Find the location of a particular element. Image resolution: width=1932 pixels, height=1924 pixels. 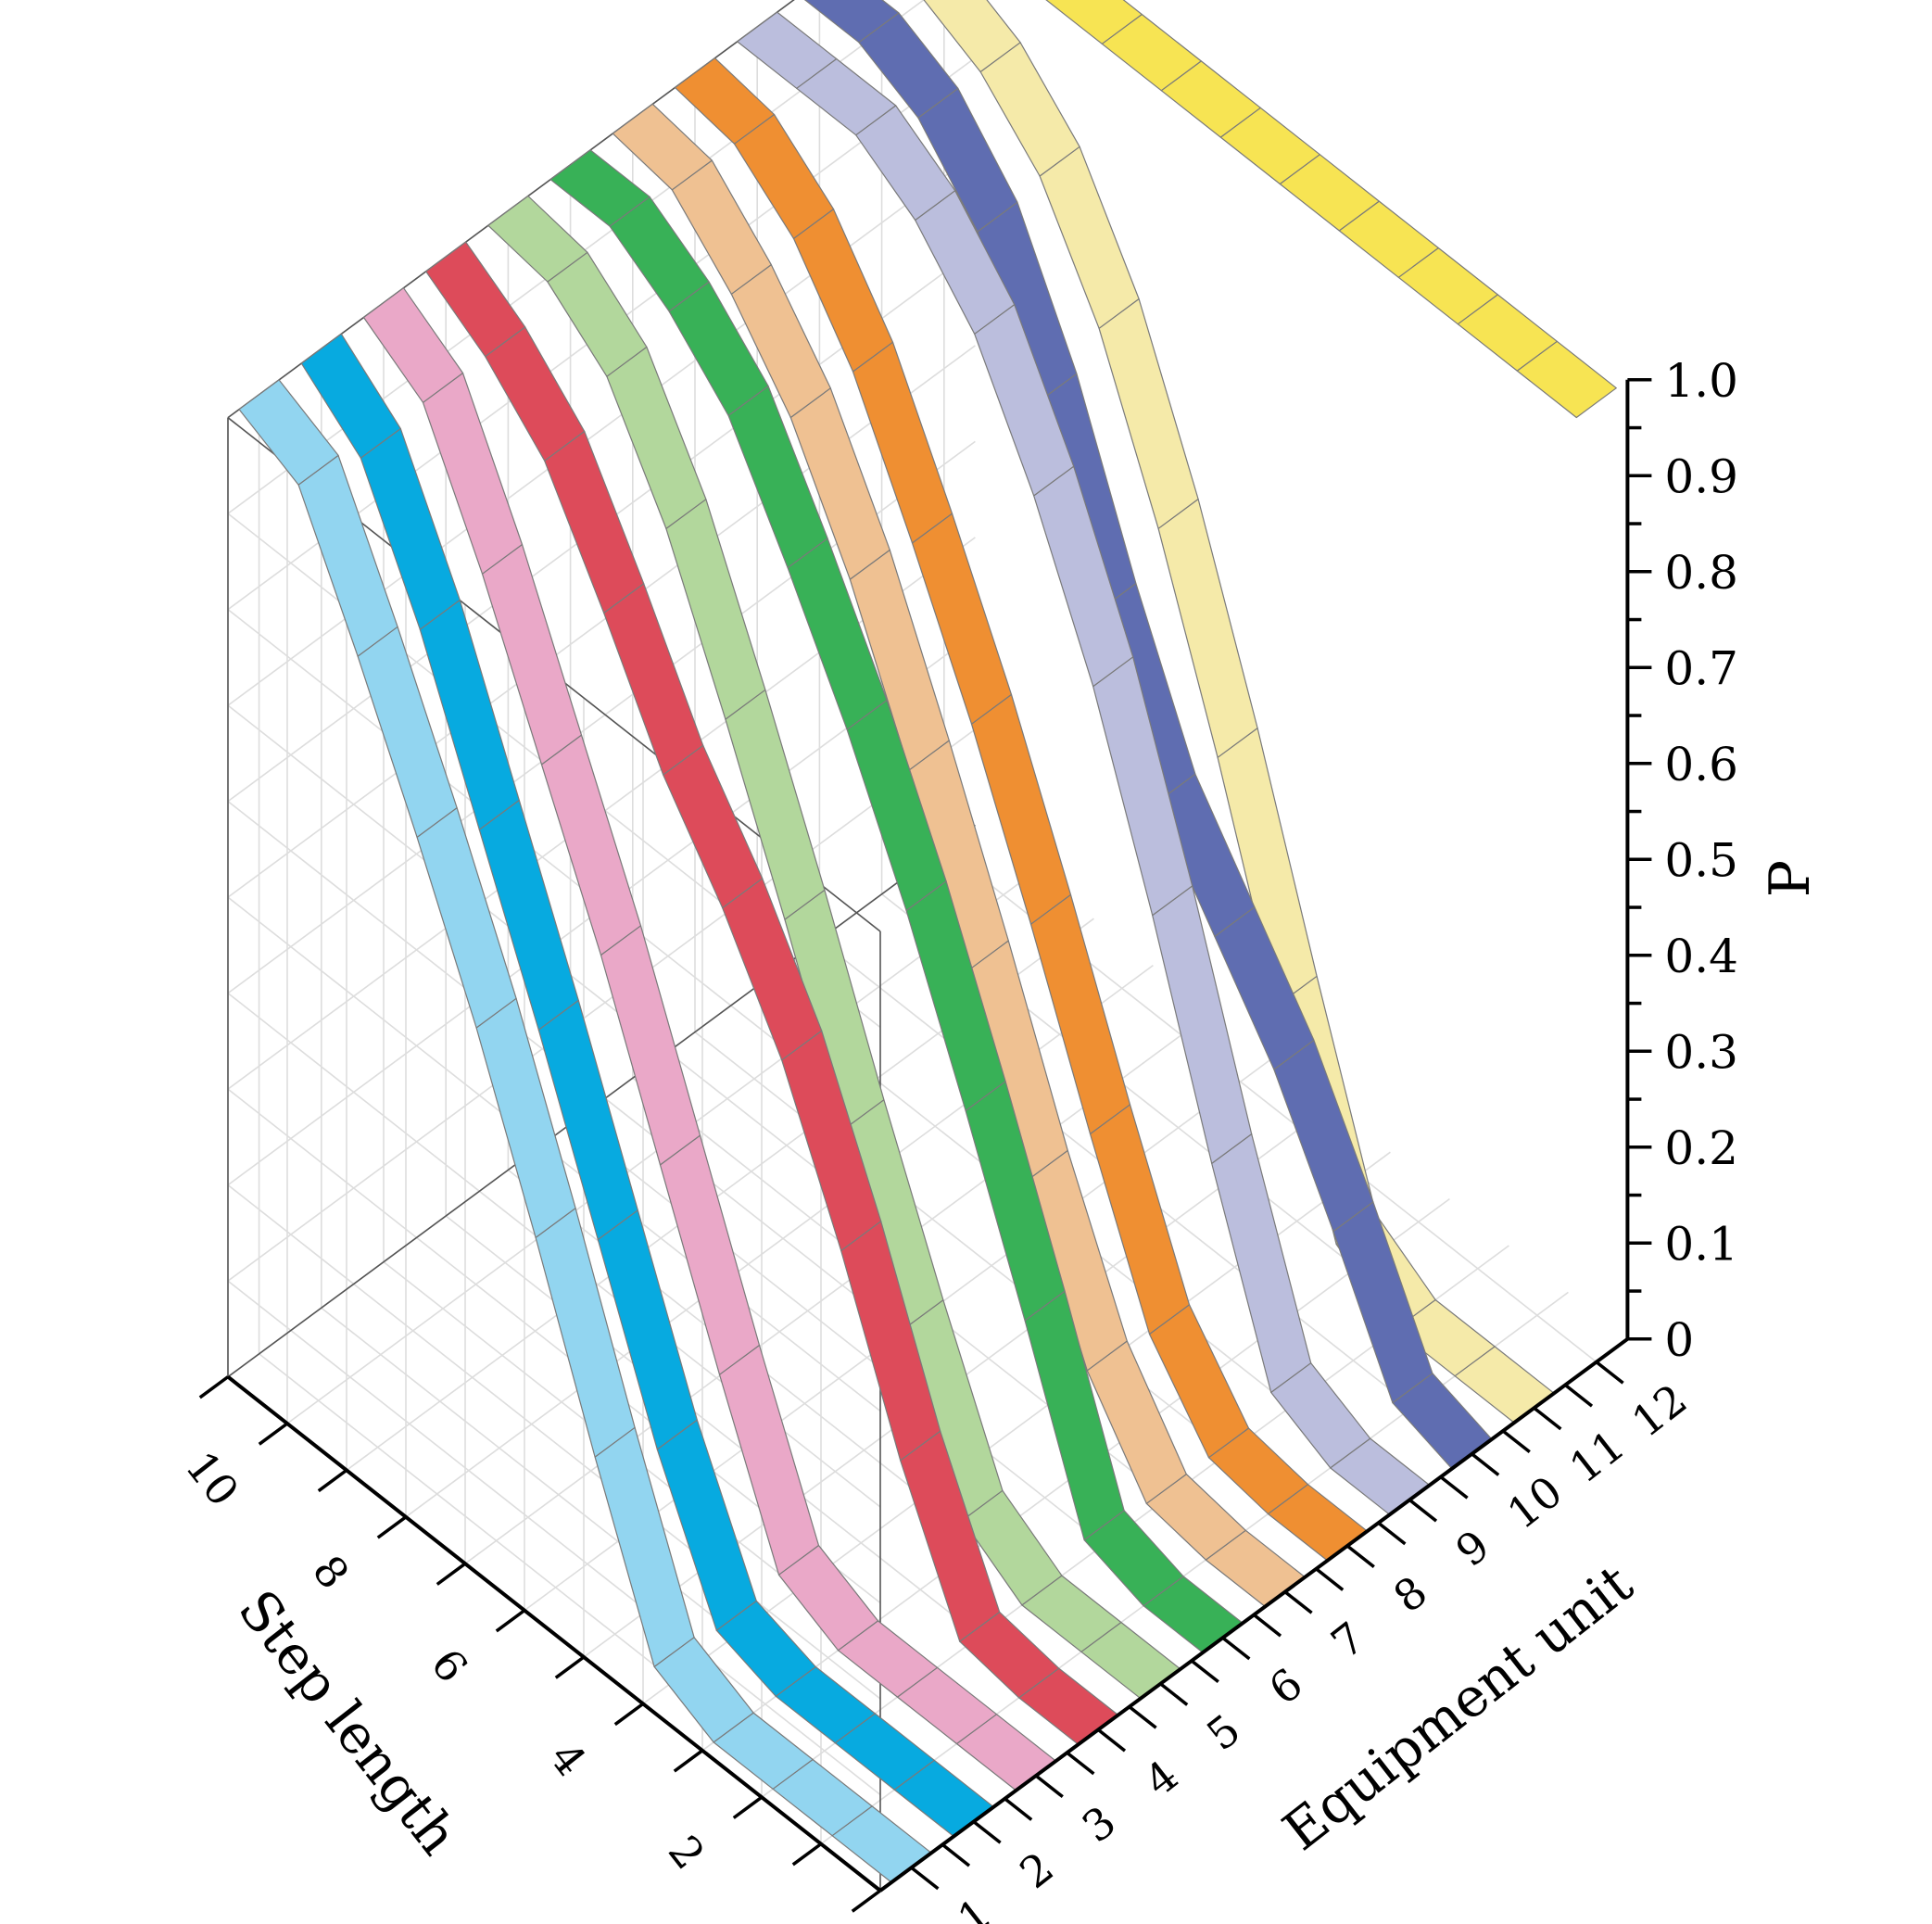

x-tick-label: 9 is located at coordinates (1472, 1548).